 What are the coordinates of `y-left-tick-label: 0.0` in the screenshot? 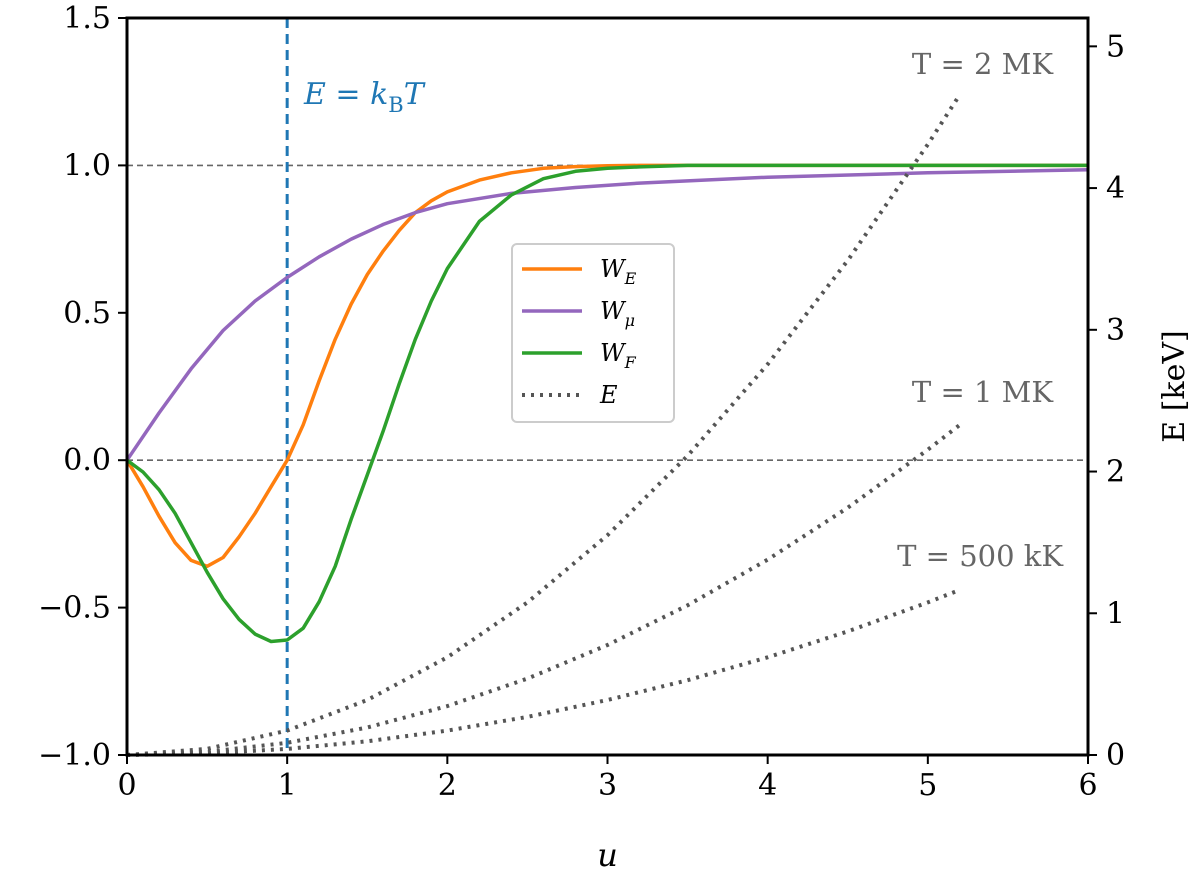 It's located at (87, 460).